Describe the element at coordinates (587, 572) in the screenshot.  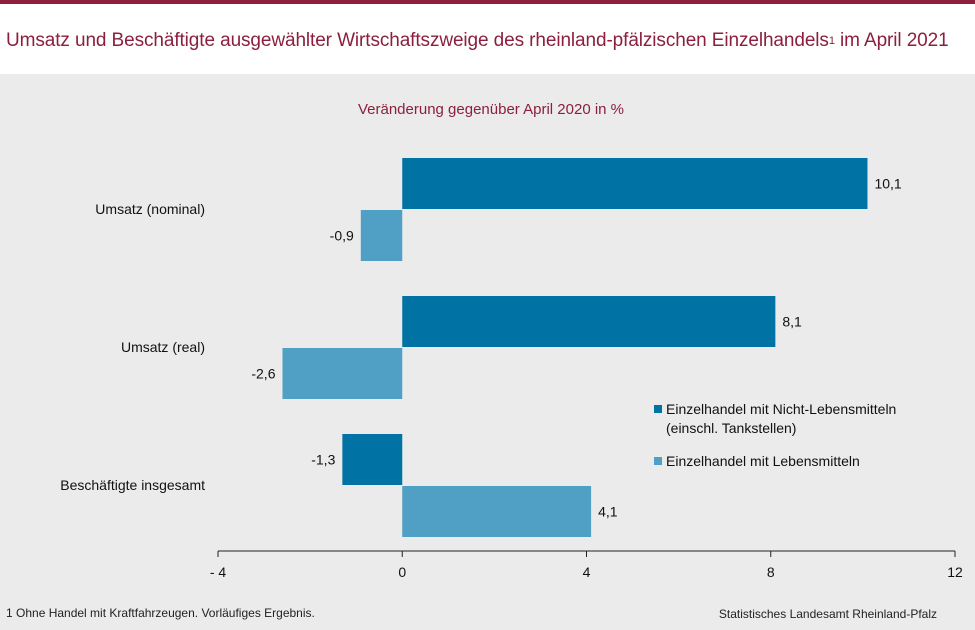
I see `x-tick-label: 4` at that location.